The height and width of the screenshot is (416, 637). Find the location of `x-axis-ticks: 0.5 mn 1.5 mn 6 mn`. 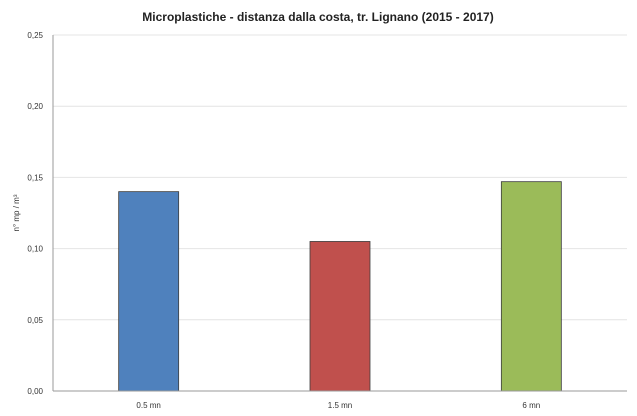

x-axis-ticks: 0.5 mn 1.5 mn 6 mn is located at coordinates (338, 405).